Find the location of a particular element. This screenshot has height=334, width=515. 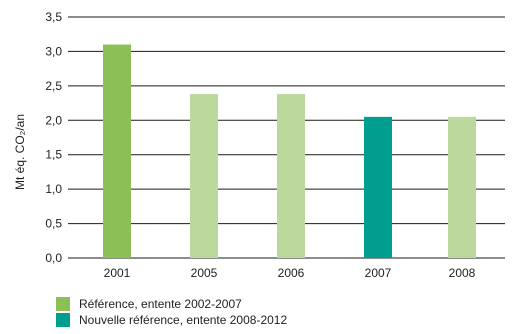

y-tick-label: 3,5 is located at coordinates (53, 17).